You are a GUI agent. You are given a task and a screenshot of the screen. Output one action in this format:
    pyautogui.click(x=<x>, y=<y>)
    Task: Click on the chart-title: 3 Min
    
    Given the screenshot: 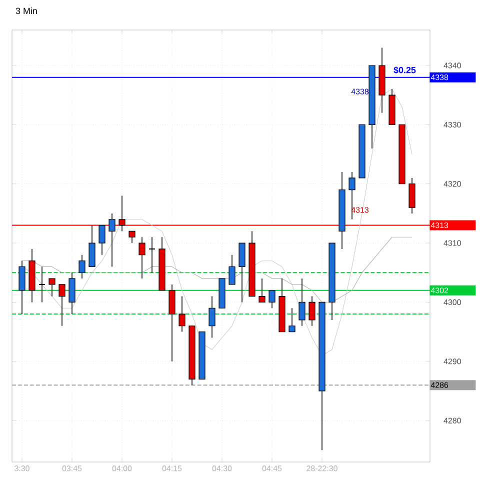 What is the action you would take?
    pyautogui.click(x=26, y=11)
    